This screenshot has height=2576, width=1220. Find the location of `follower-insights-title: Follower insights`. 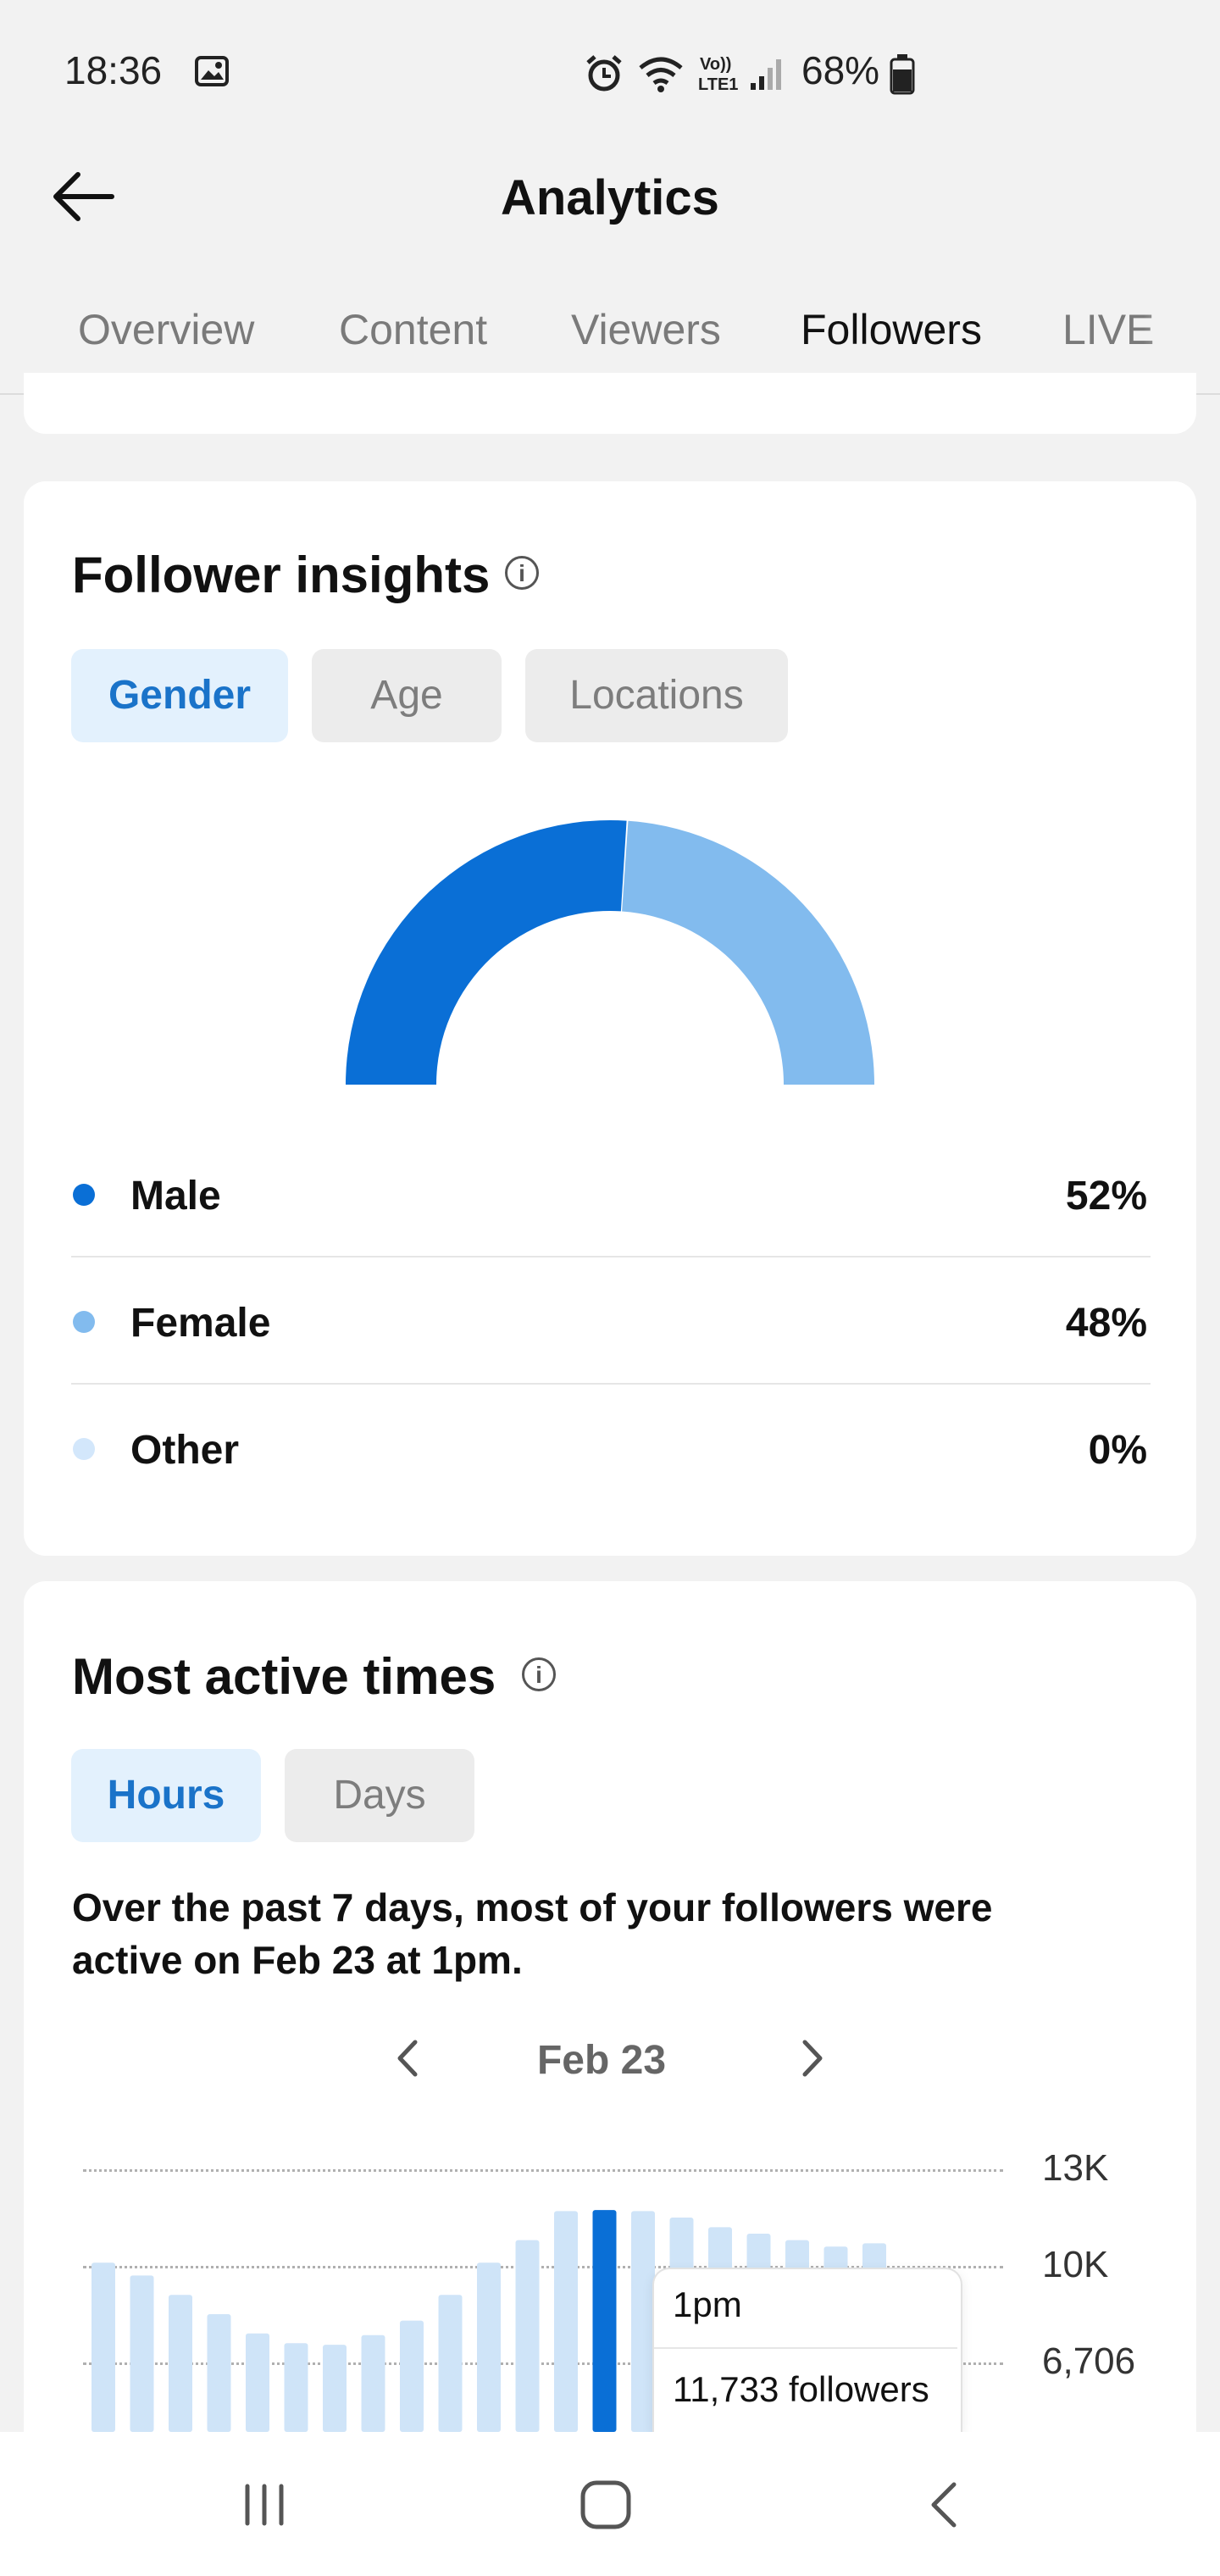

follower-insights-title: Follower insights is located at coordinates (281, 575).